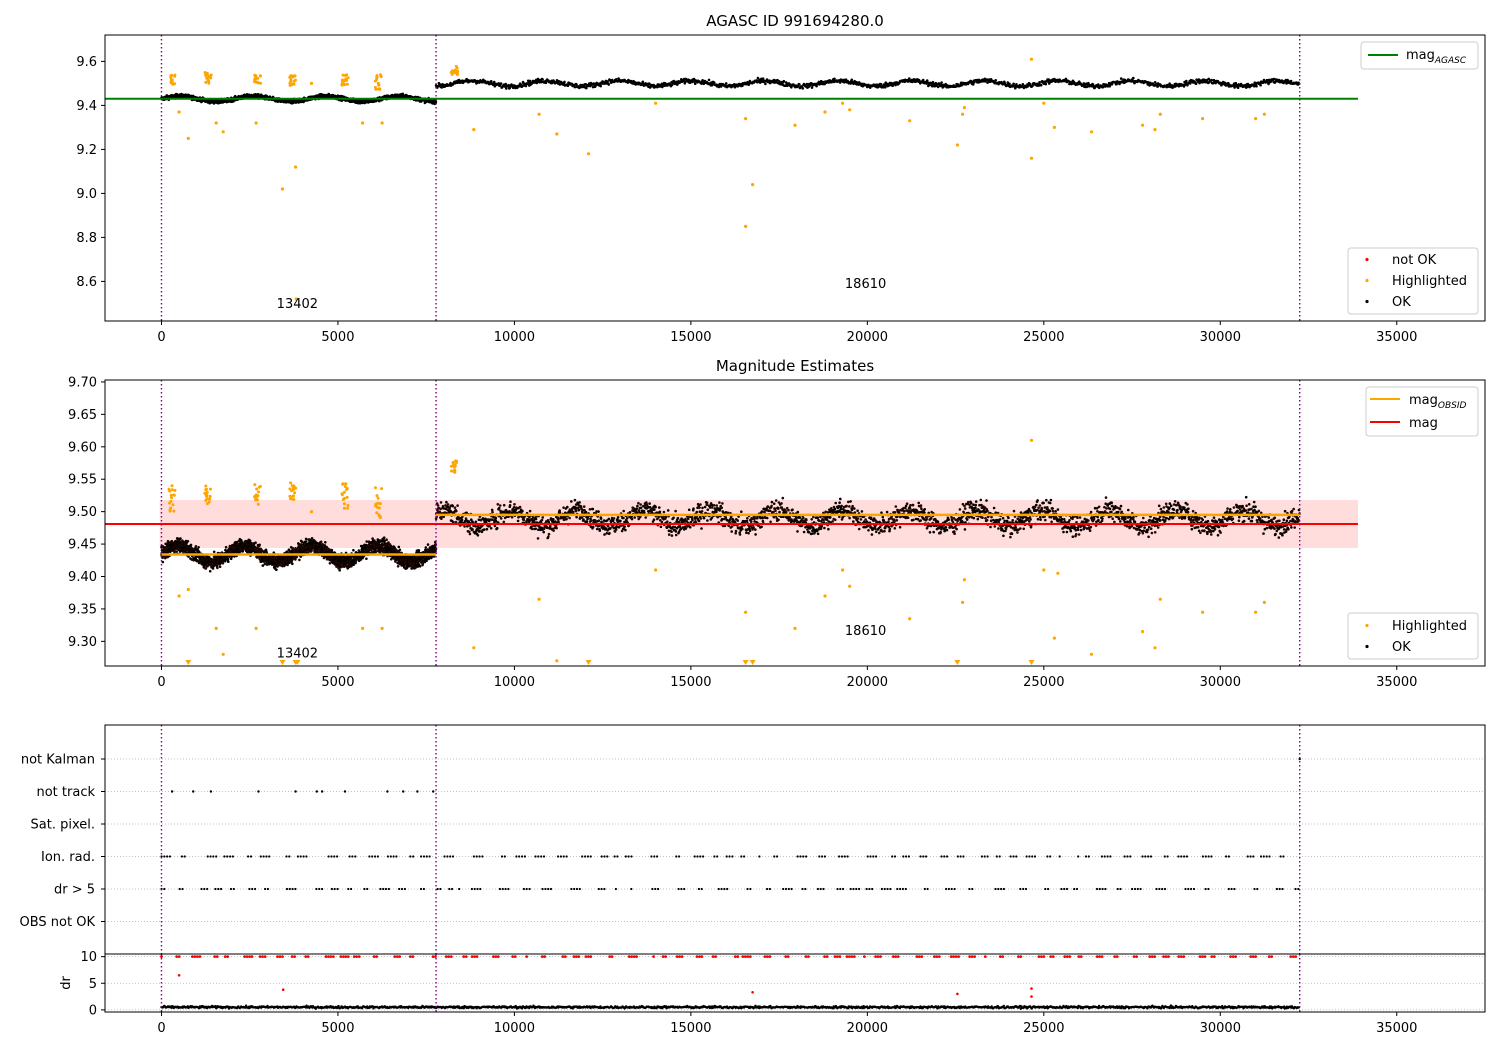  What do you see at coordinates (1429, 281) in the screenshot?
I see `legend-label-highlighted: Highlighted` at bounding box center [1429, 281].